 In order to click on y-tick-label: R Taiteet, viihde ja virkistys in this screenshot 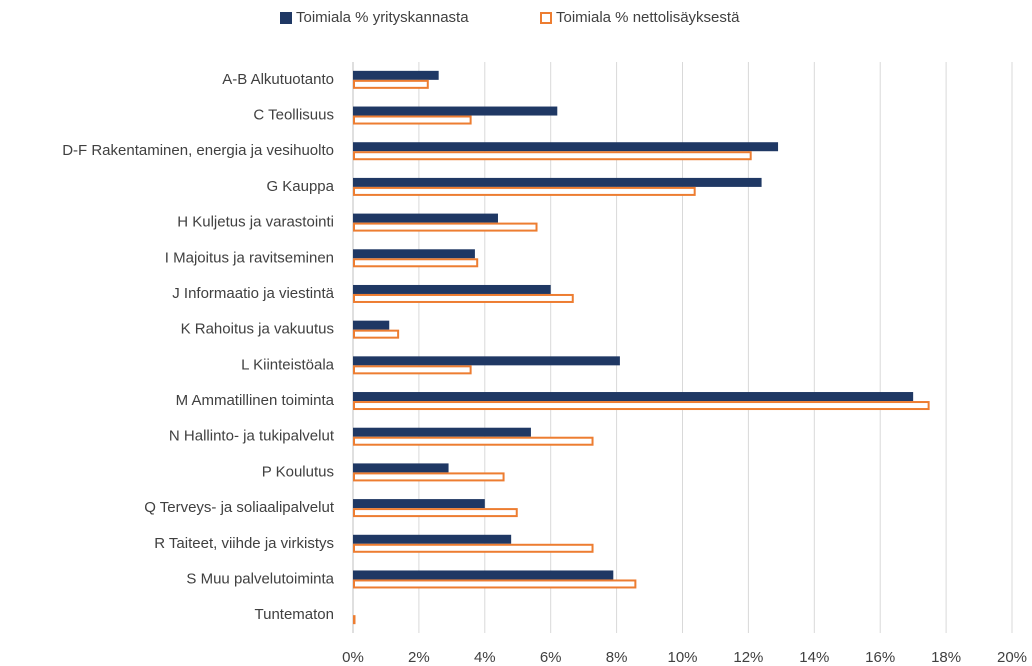, I will do `click(244, 543)`.